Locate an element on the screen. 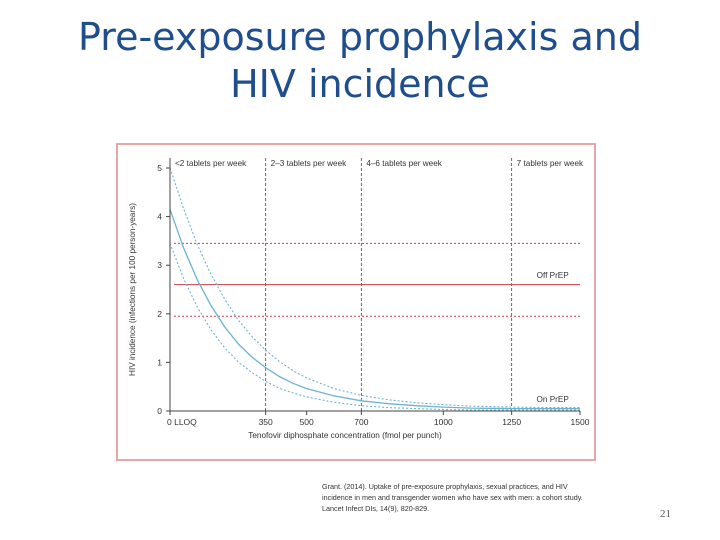  slide-title-line-2: HIV incidence is located at coordinates (360, 84).